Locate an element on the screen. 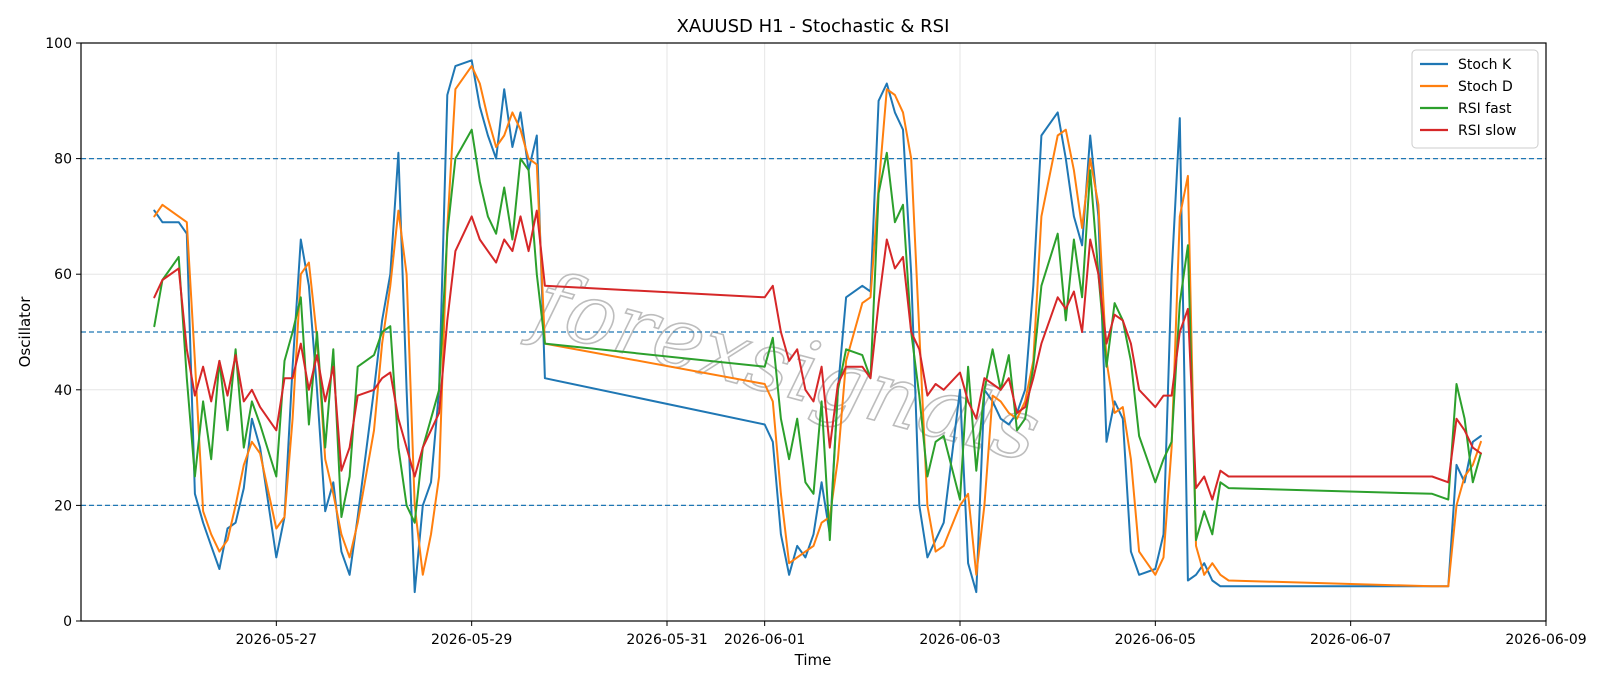 The image size is (1600, 686). x-tick-label: 2026-06-05 is located at coordinates (1155, 640).